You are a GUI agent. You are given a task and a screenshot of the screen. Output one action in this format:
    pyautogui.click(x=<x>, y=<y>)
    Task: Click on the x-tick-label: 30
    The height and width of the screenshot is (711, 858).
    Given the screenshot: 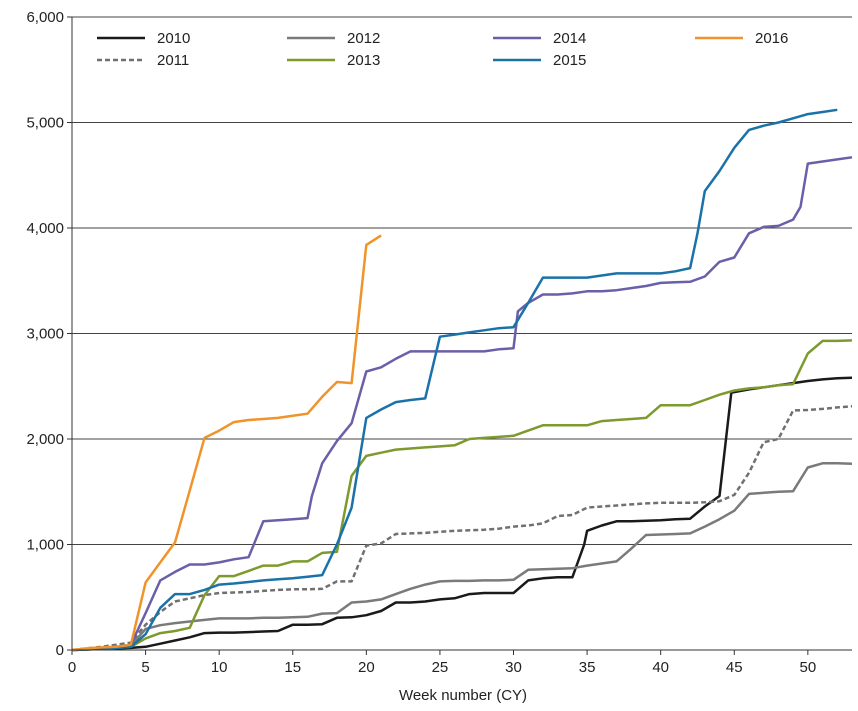 What is the action you would take?
    pyautogui.click(x=513, y=667)
    